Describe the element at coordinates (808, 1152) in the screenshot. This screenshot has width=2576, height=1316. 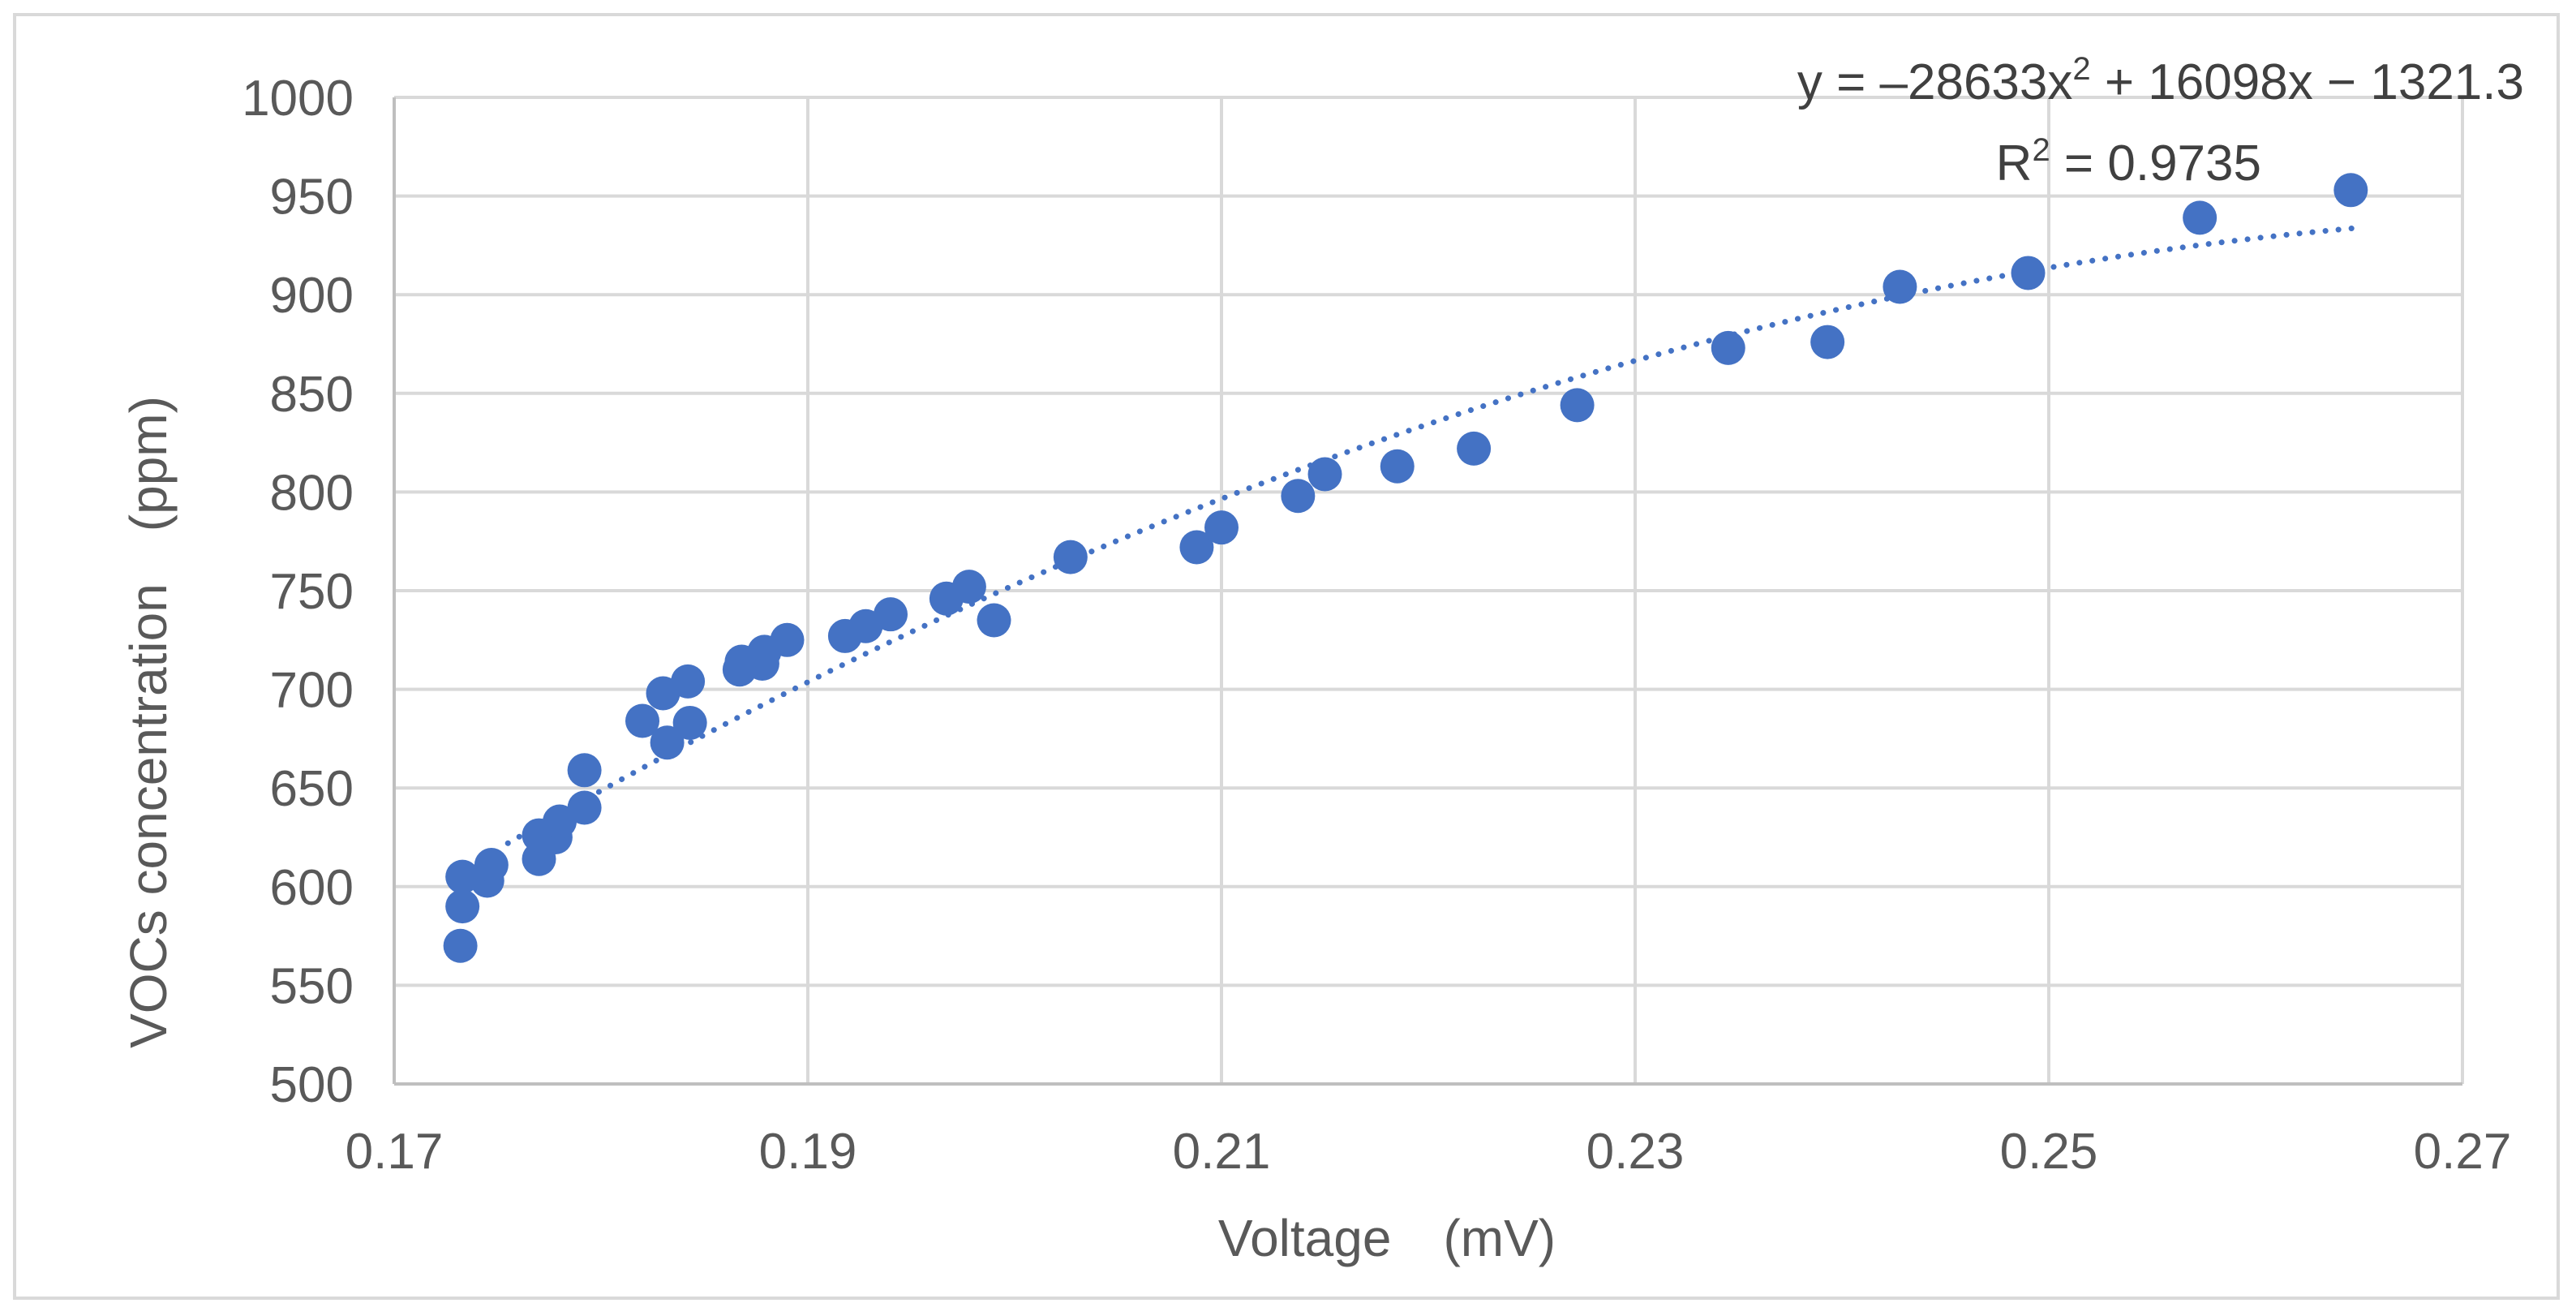
I see `x-tick-label: 0.19` at that location.